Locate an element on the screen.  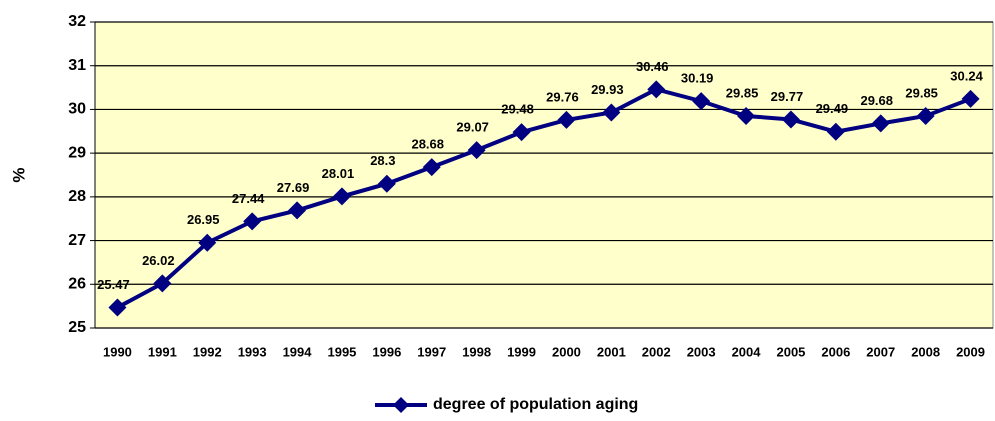
x-tick-label: 1994 is located at coordinates (298, 351).